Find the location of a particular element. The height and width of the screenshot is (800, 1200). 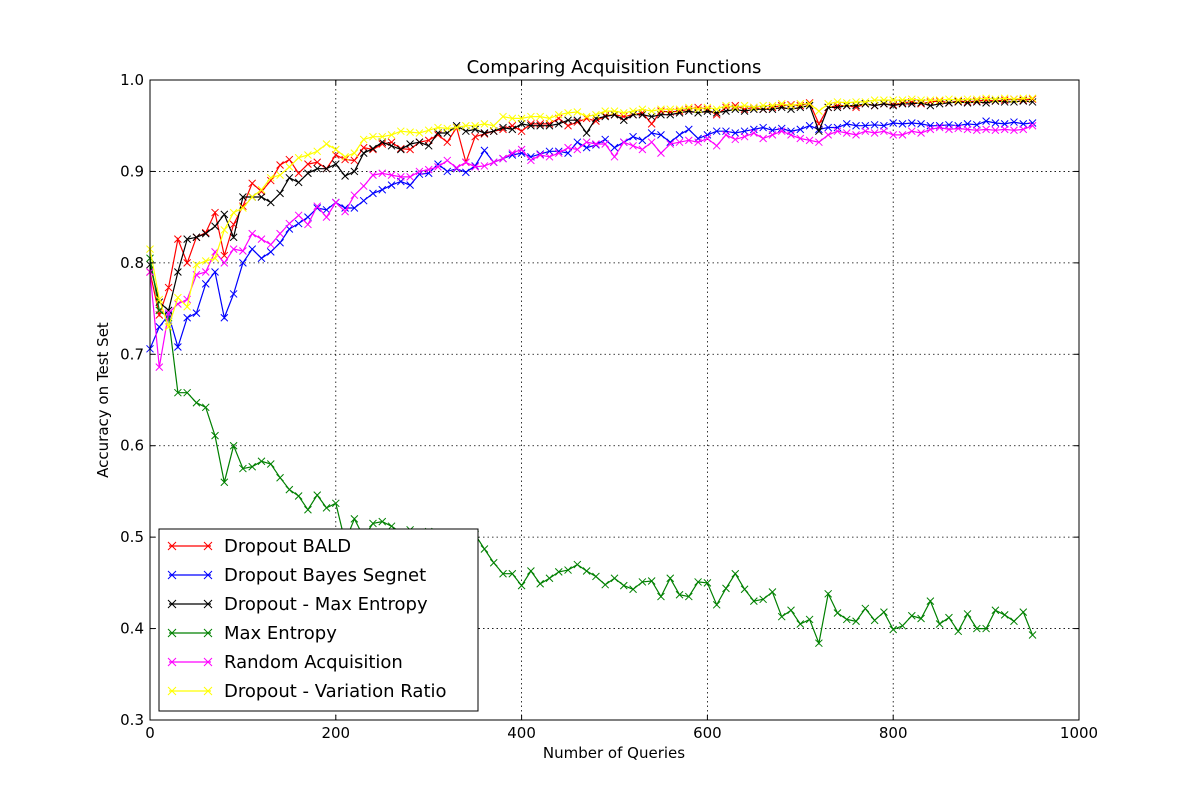

y-tick-label: 0.8 is located at coordinates (132, 263).